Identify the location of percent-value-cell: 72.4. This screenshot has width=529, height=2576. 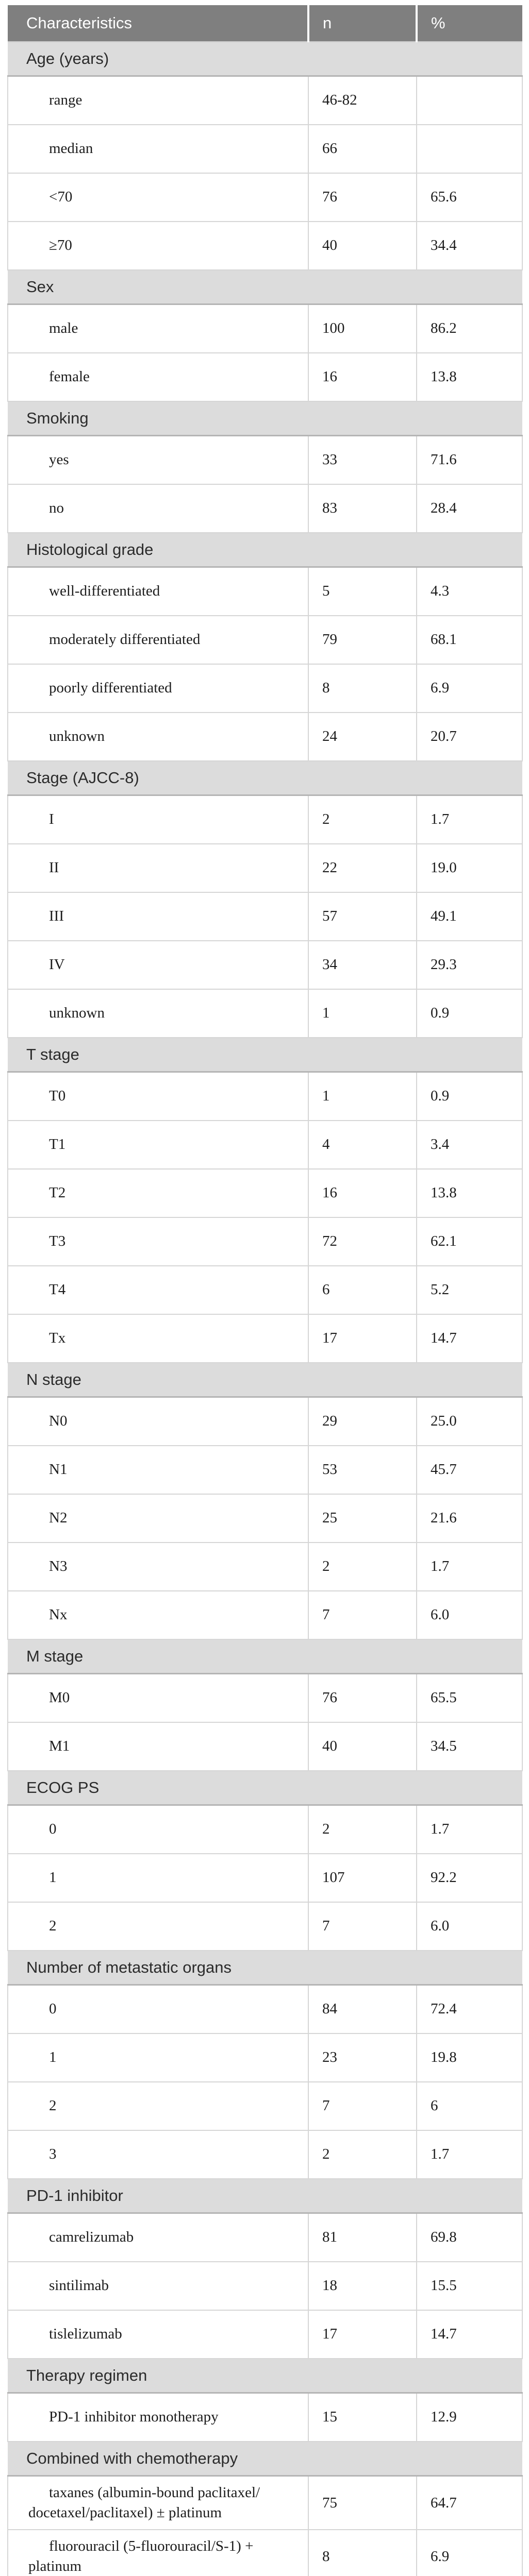
(469, 2010).